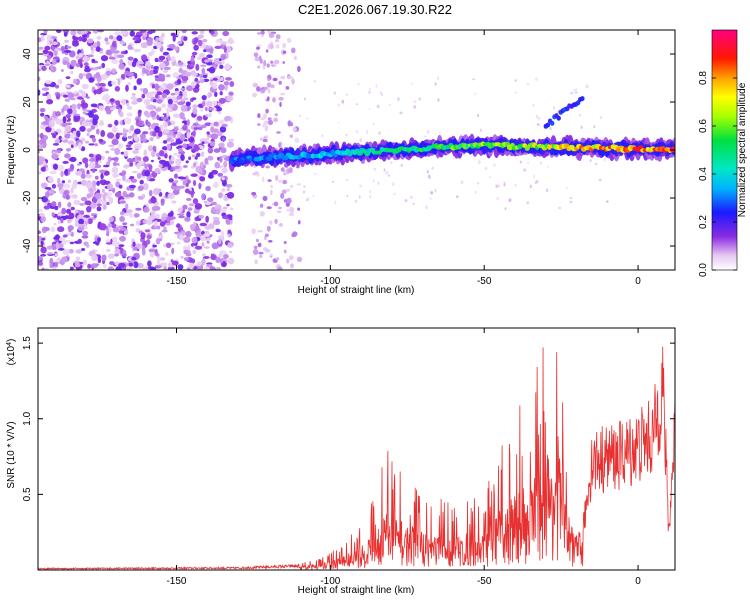 This screenshot has width=750, height=600. What do you see at coordinates (27, 102) in the screenshot?
I see `spectrogram-y-tick-label: 20` at bounding box center [27, 102].